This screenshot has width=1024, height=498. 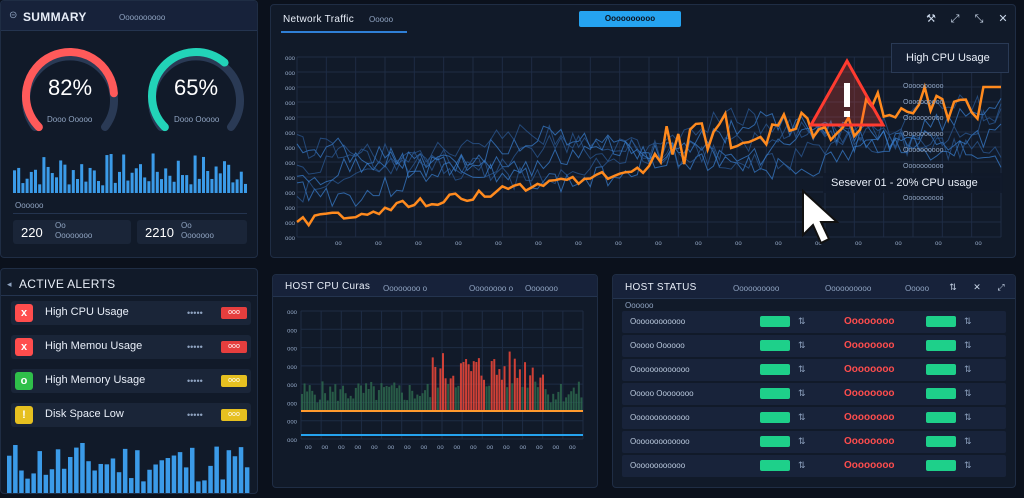 What do you see at coordinates (950, 58) in the screenshot?
I see `alert-popup: High CPU Usage` at bounding box center [950, 58].